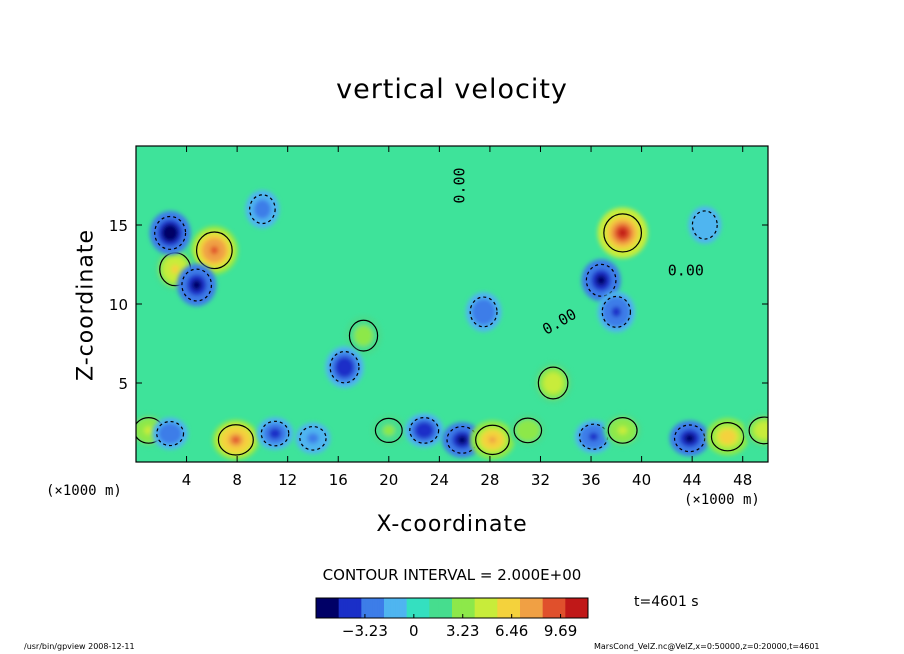  What do you see at coordinates (86, 305) in the screenshot?
I see `y-axis-label: Z-coordinate` at bounding box center [86, 305].